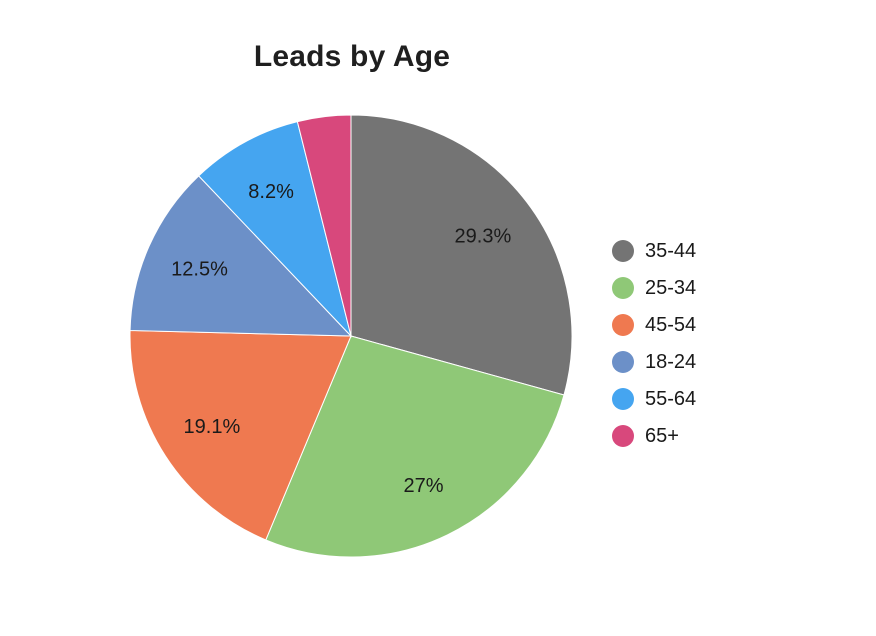  I want to click on legend-item-45-54: 45-54, so click(654, 325).